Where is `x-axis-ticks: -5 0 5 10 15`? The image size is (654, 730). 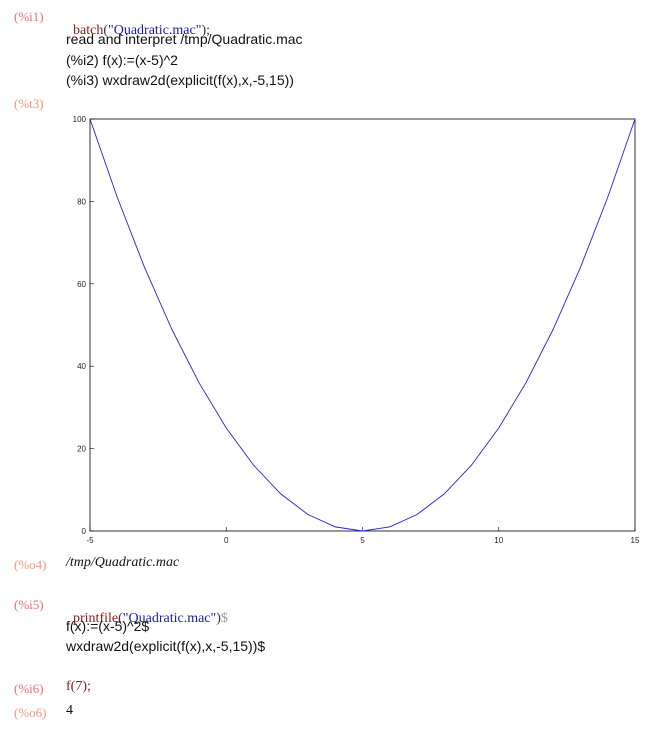
x-axis-ticks: -5 0 5 10 15 is located at coordinates (363, 536).